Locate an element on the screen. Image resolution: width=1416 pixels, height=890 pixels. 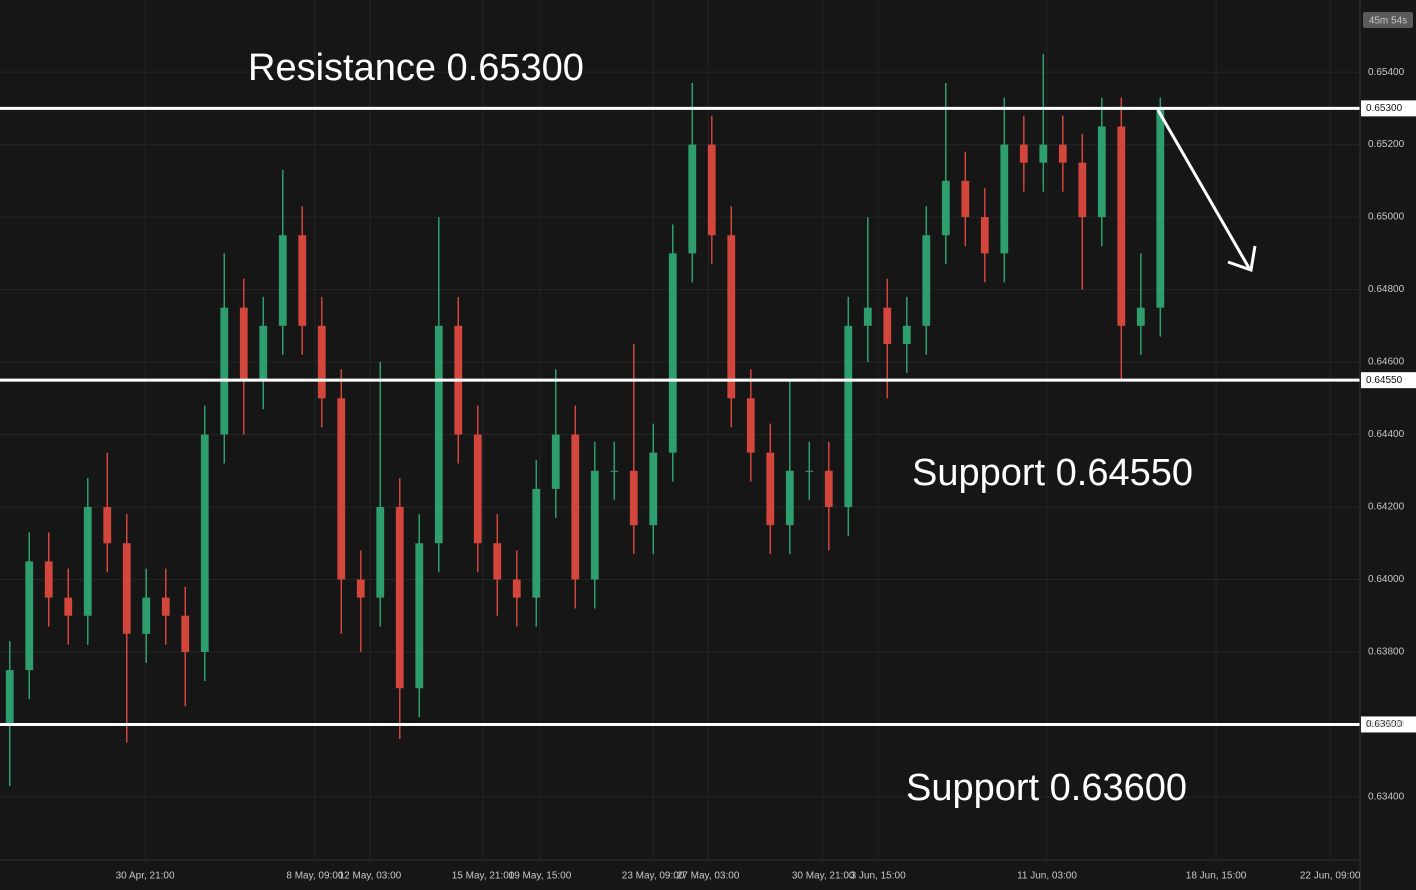
x-tick-label: 12 May, 03:00 is located at coordinates (370, 876).